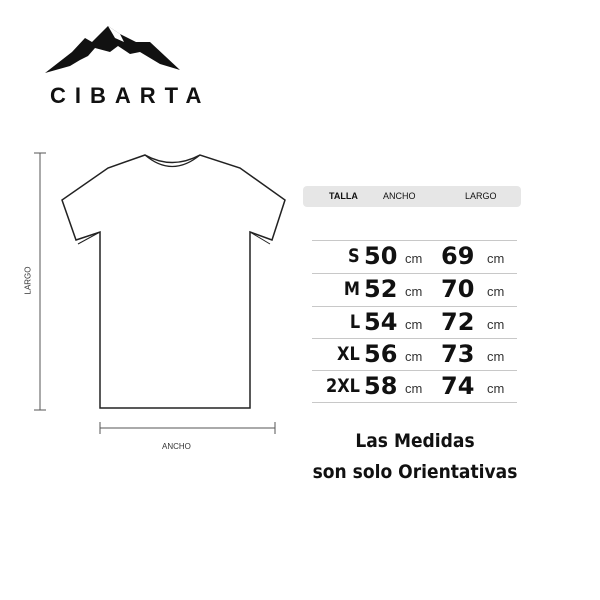  What do you see at coordinates (415, 441) in the screenshot?
I see `note-line-1: Las Medidas` at bounding box center [415, 441].